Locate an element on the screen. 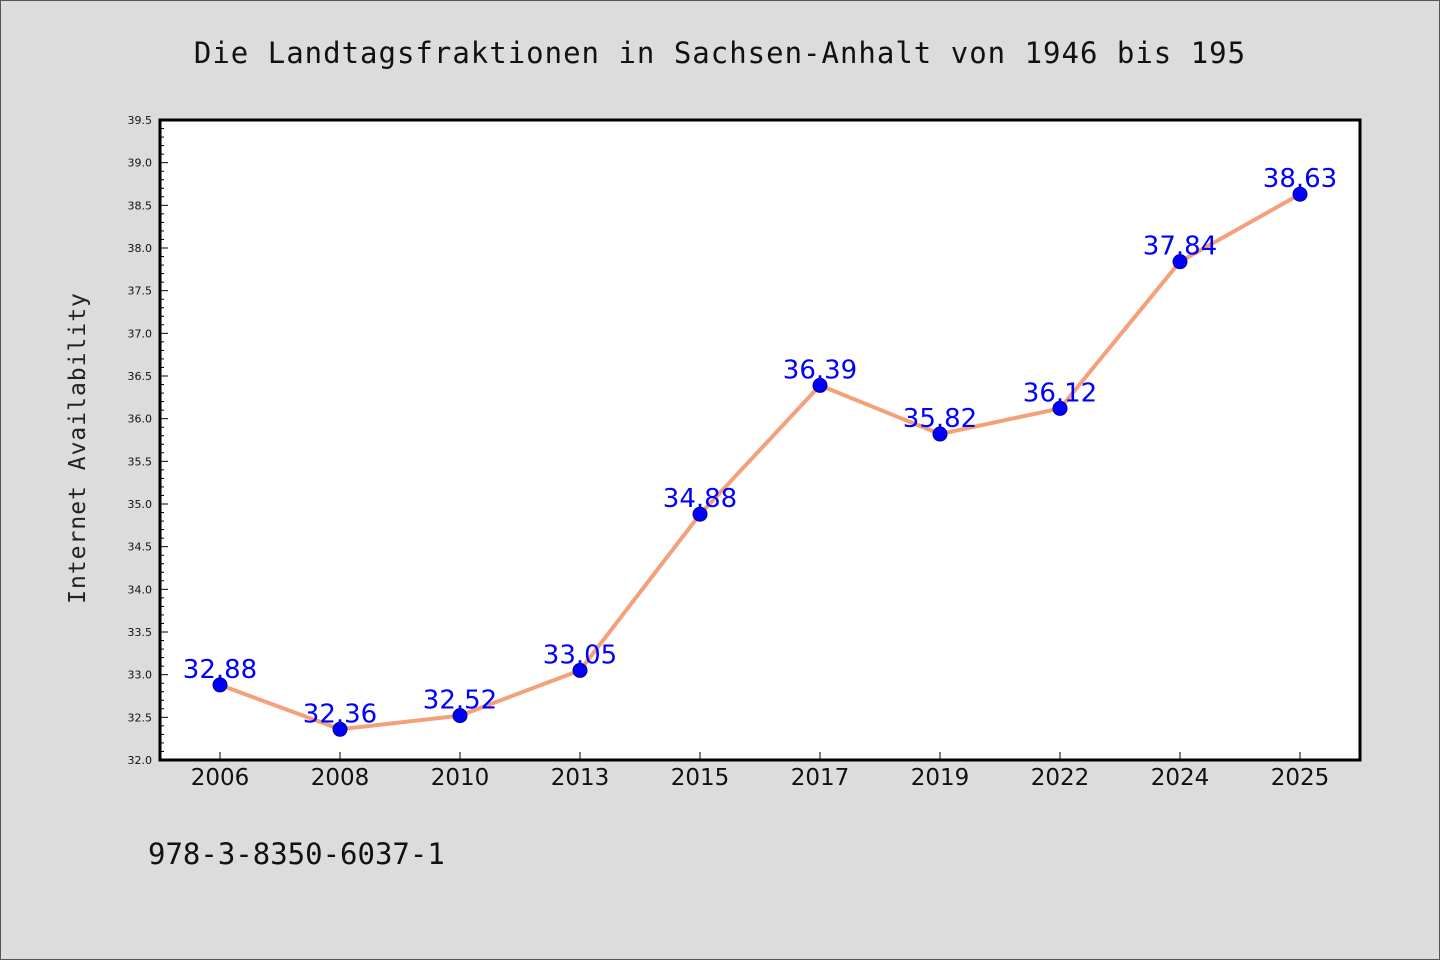  y-tick-label: 37.0 is located at coordinates (140, 333).